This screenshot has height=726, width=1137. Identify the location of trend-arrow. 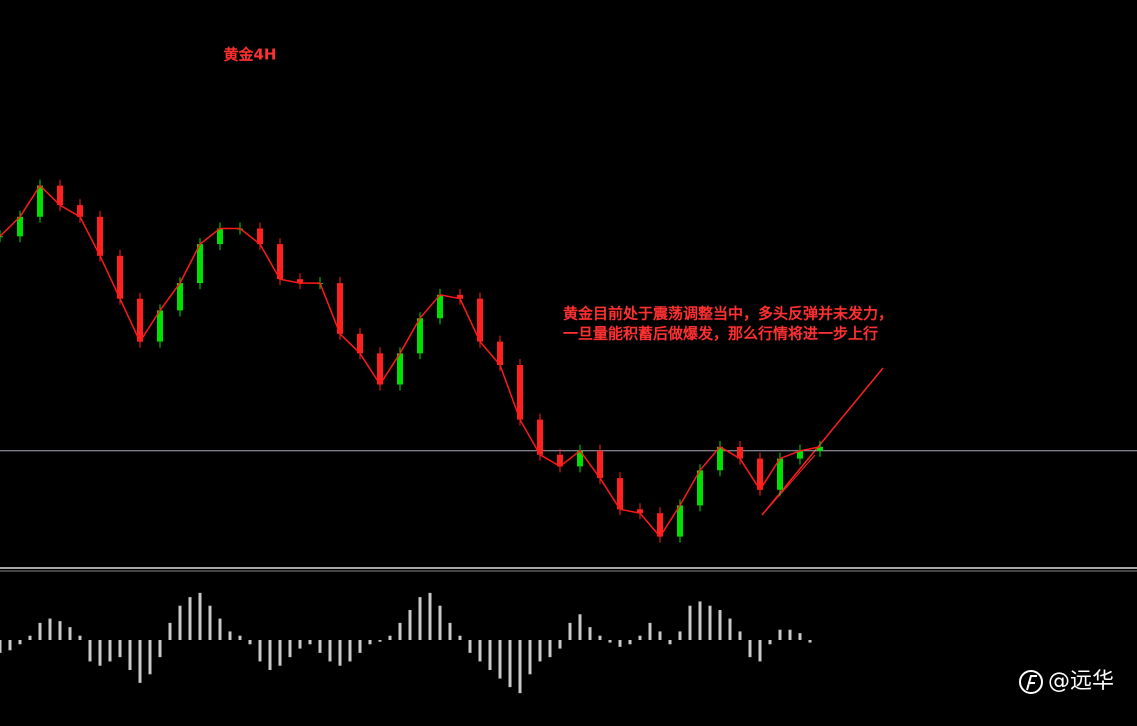
(822, 441).